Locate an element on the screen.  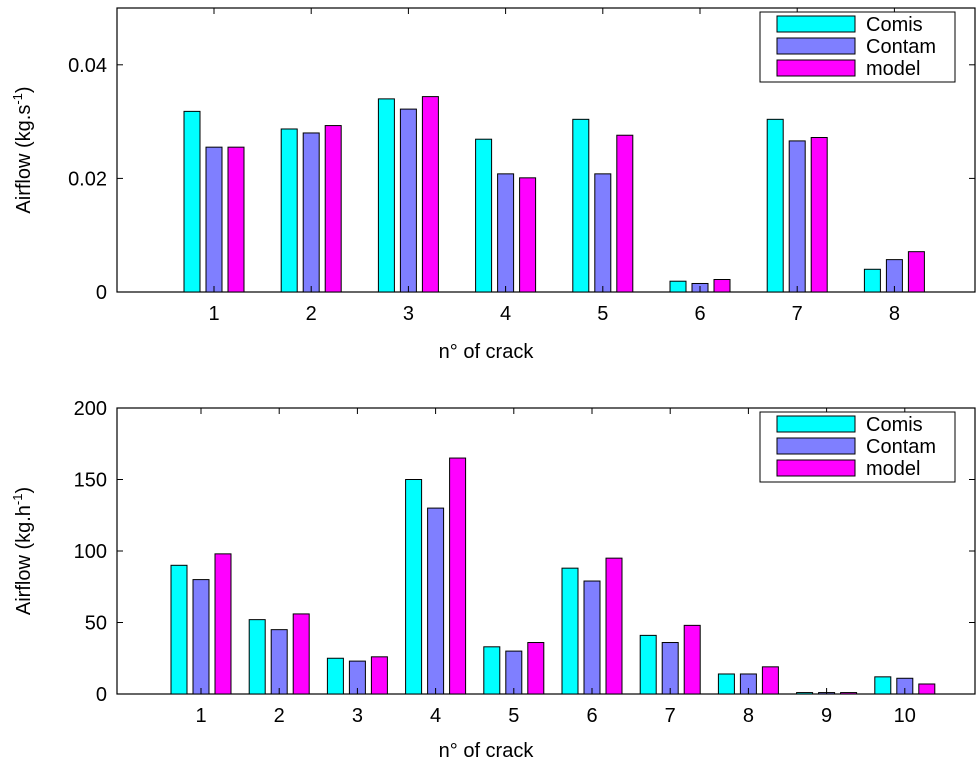
y-axis-label: Airflow (kg.s-1) is located at coordinates (22, 149).